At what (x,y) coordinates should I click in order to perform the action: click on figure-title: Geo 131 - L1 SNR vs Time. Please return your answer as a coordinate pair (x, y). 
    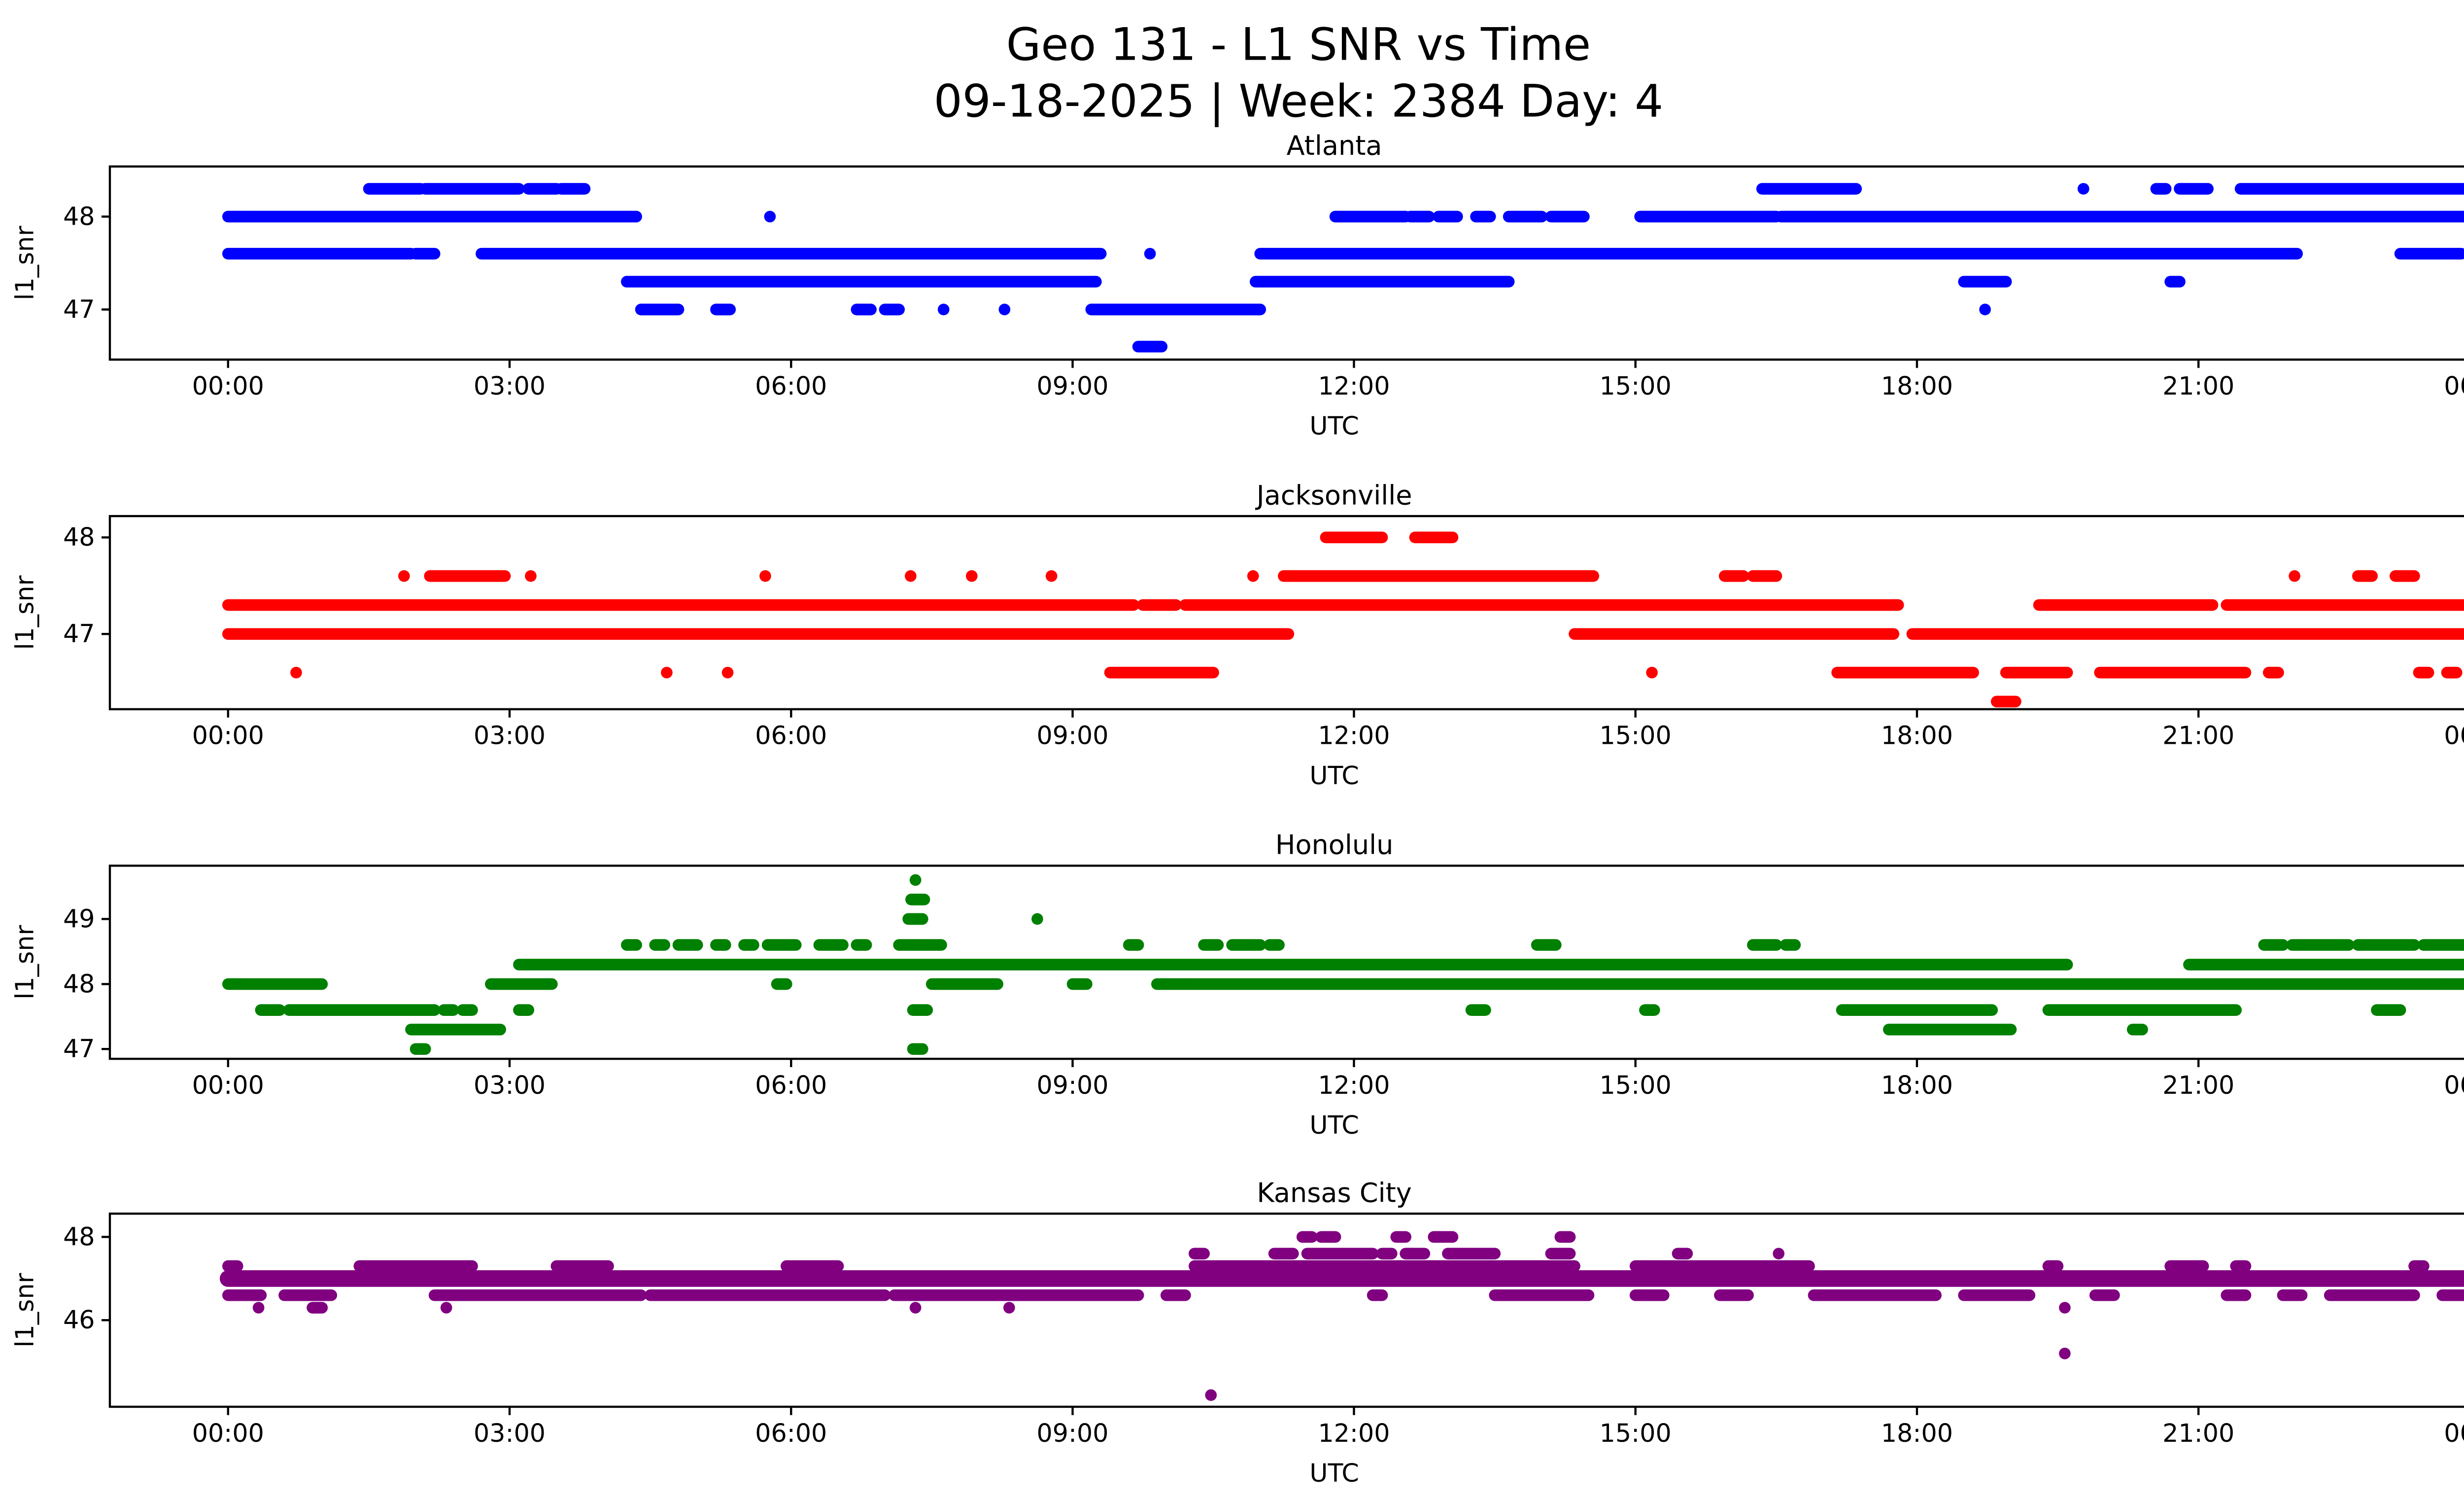
    Looking at the image, I should click on (1298, 44).